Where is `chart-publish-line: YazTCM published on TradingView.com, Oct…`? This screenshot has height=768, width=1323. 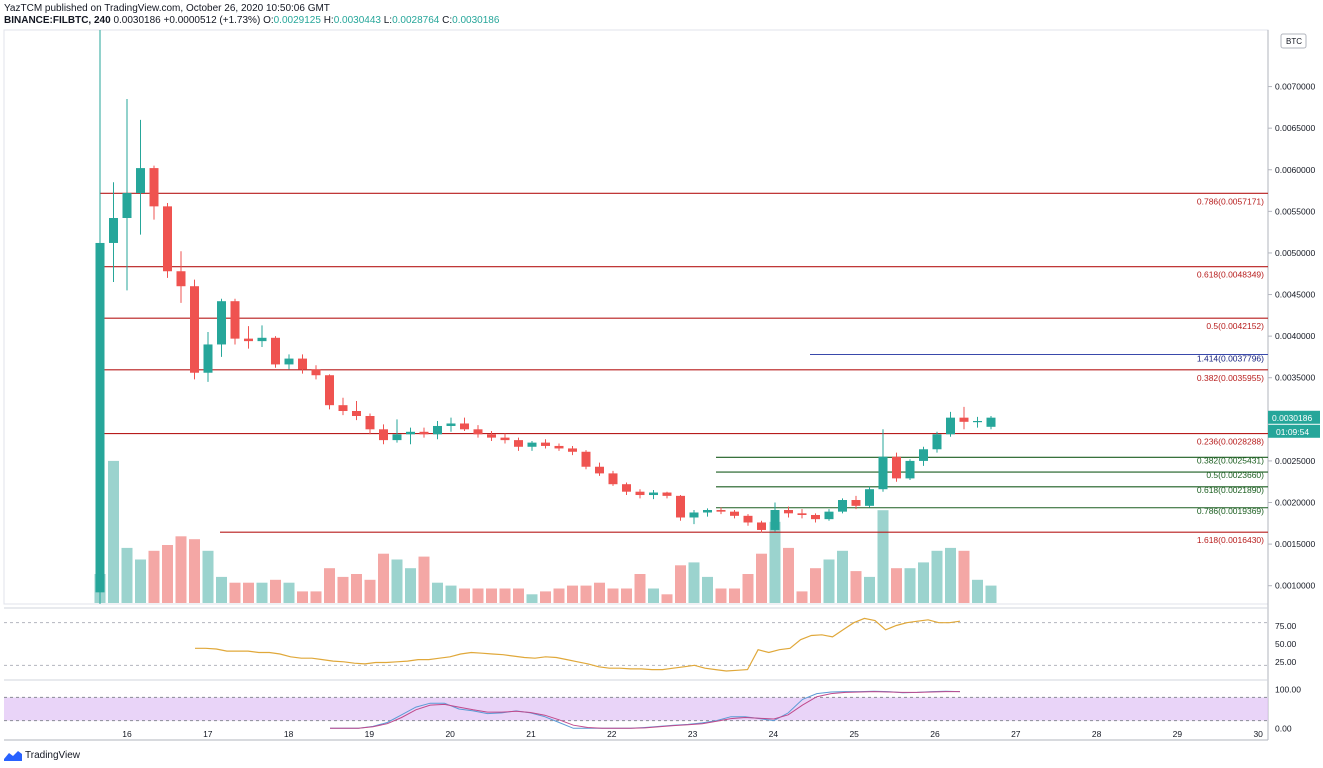
chart-publish-line: YazTCM published on TradingView.com, Oct… is located at coordinates (167, 8).